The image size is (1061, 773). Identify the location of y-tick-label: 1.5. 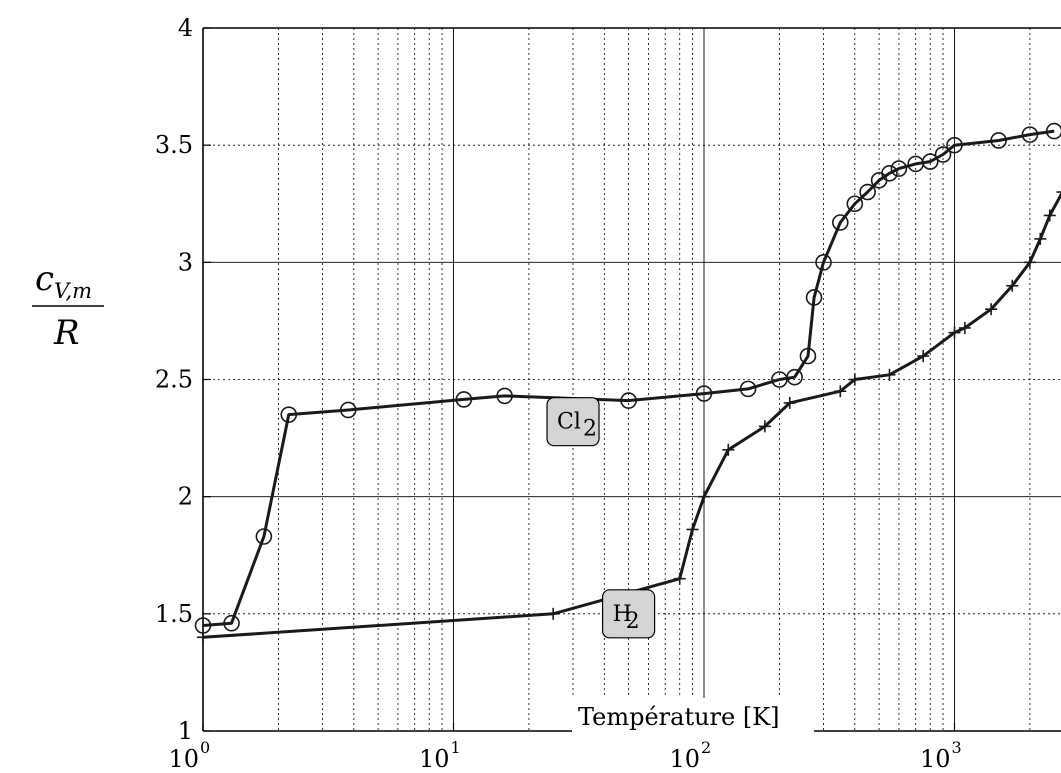
(174, 614).